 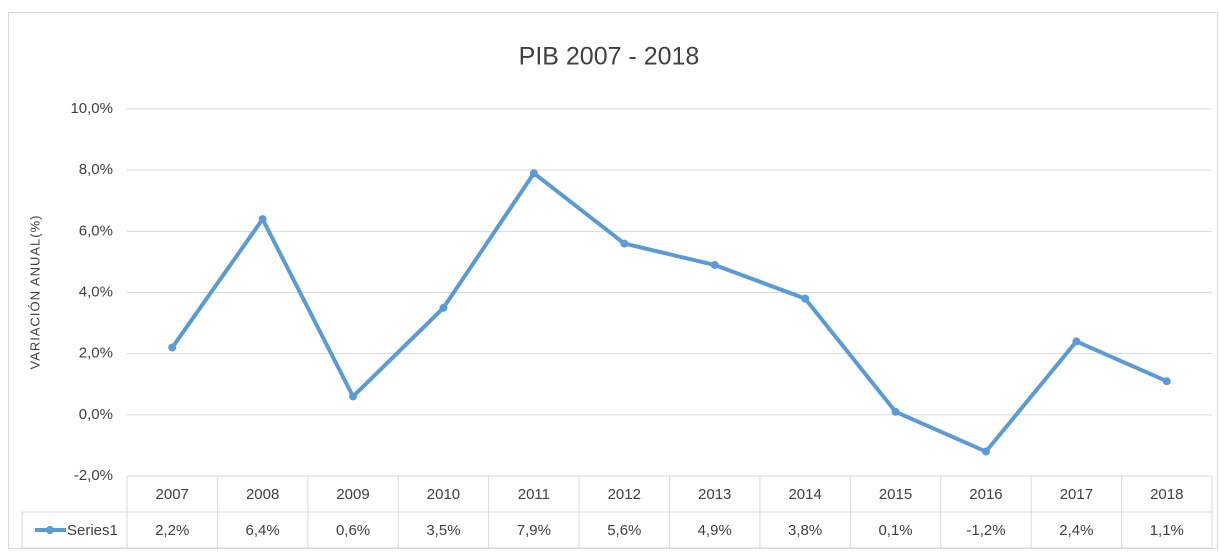 I want to click on x-tick-label: 2017, so click(x=1076, y=494).